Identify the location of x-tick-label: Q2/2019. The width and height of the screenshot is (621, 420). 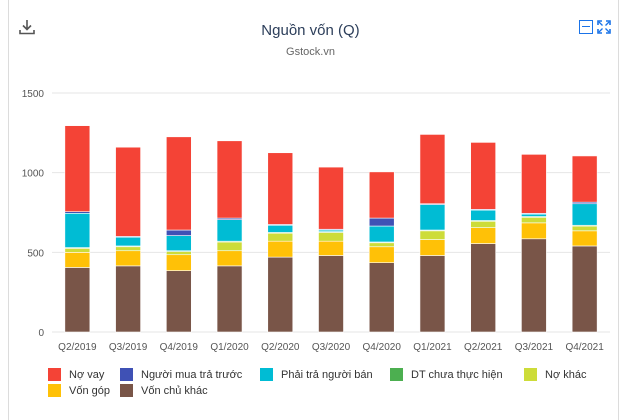
(77, 347).